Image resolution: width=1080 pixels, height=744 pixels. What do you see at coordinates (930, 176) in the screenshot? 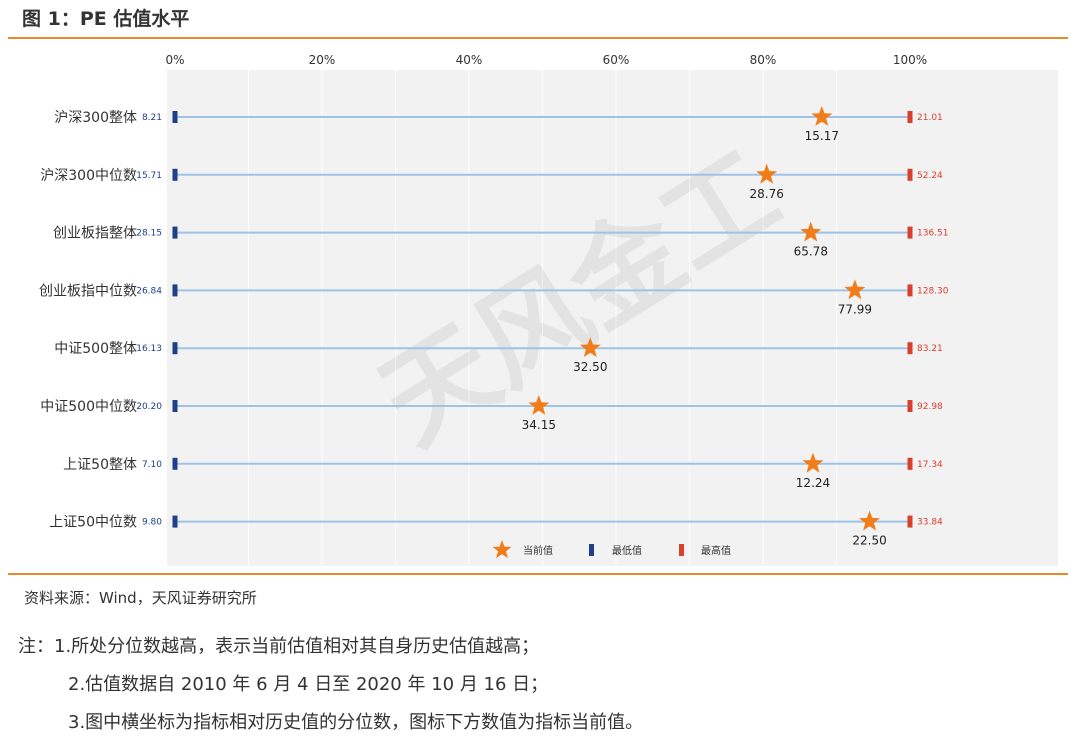
I see `max-value-label: 52.24` at bounding box center [930, 176].